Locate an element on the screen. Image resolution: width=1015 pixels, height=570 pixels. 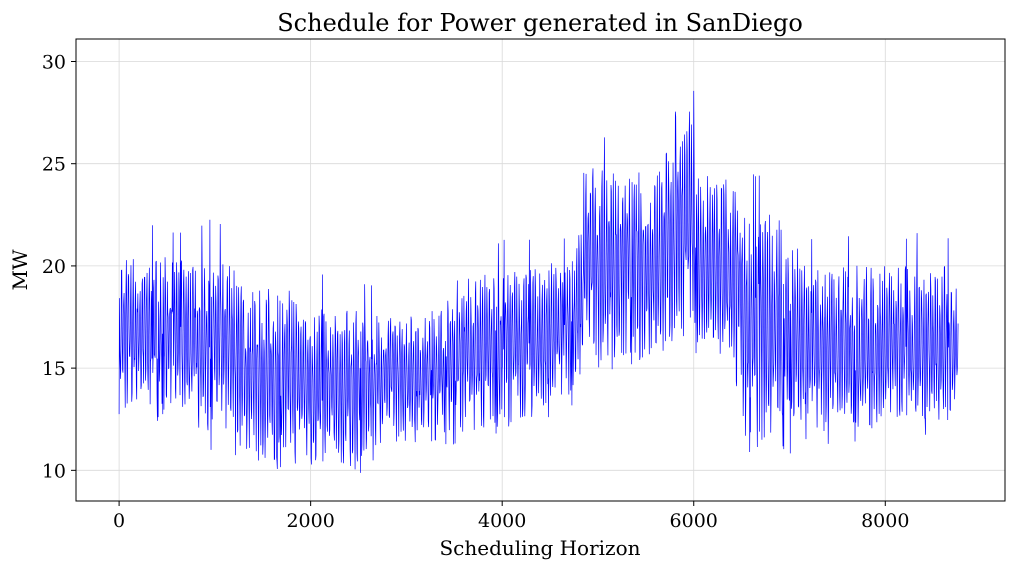
y-tick-label: 30 is located at coordinates (54, 62).